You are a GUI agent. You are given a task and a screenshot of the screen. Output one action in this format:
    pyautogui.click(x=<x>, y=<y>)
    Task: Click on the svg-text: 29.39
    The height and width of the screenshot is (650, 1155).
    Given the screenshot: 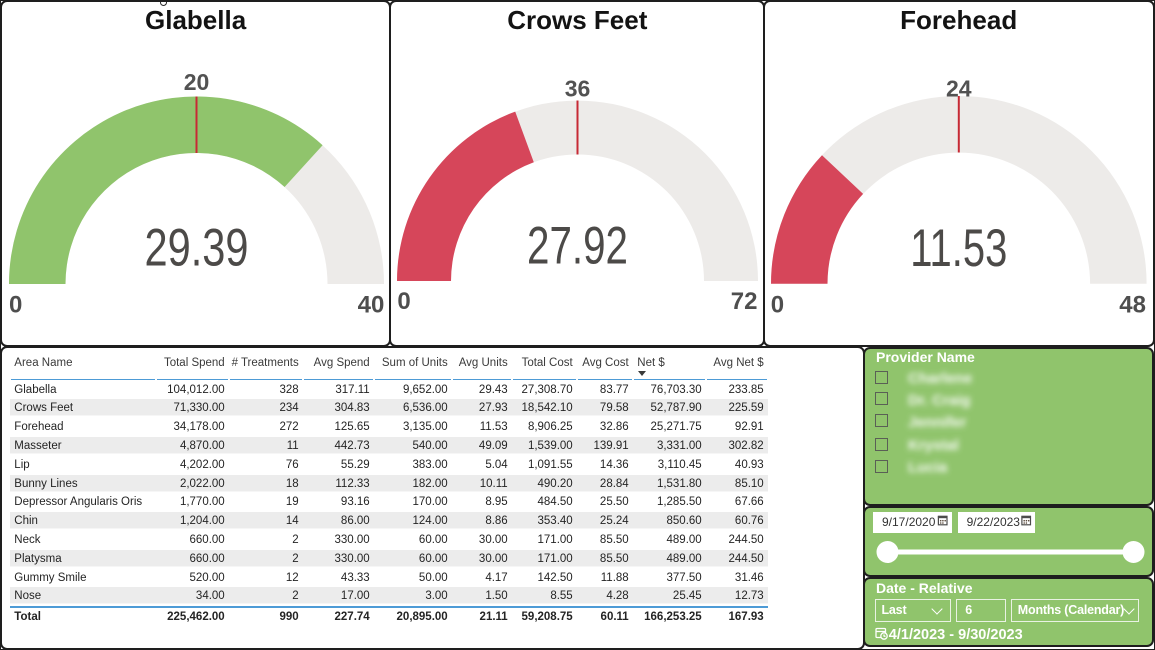 What is the action you would take?
    pyautogui.click(x=197, y=247)
    